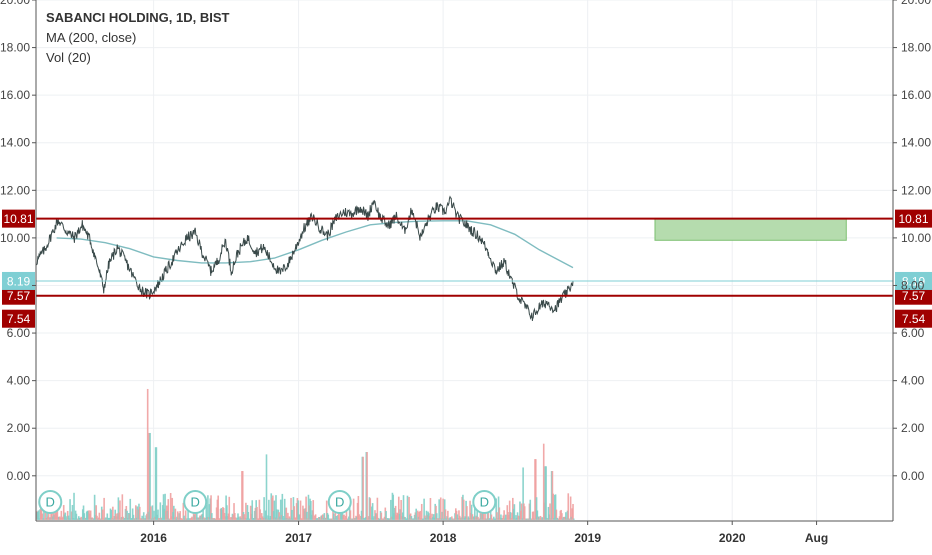 The width and height of the screenshot is (932, 555). What do you see at coordinates (91, 37) in the screenshot?
I see `legend-ma: MA (200, close)` at bounding box center [91, 37].